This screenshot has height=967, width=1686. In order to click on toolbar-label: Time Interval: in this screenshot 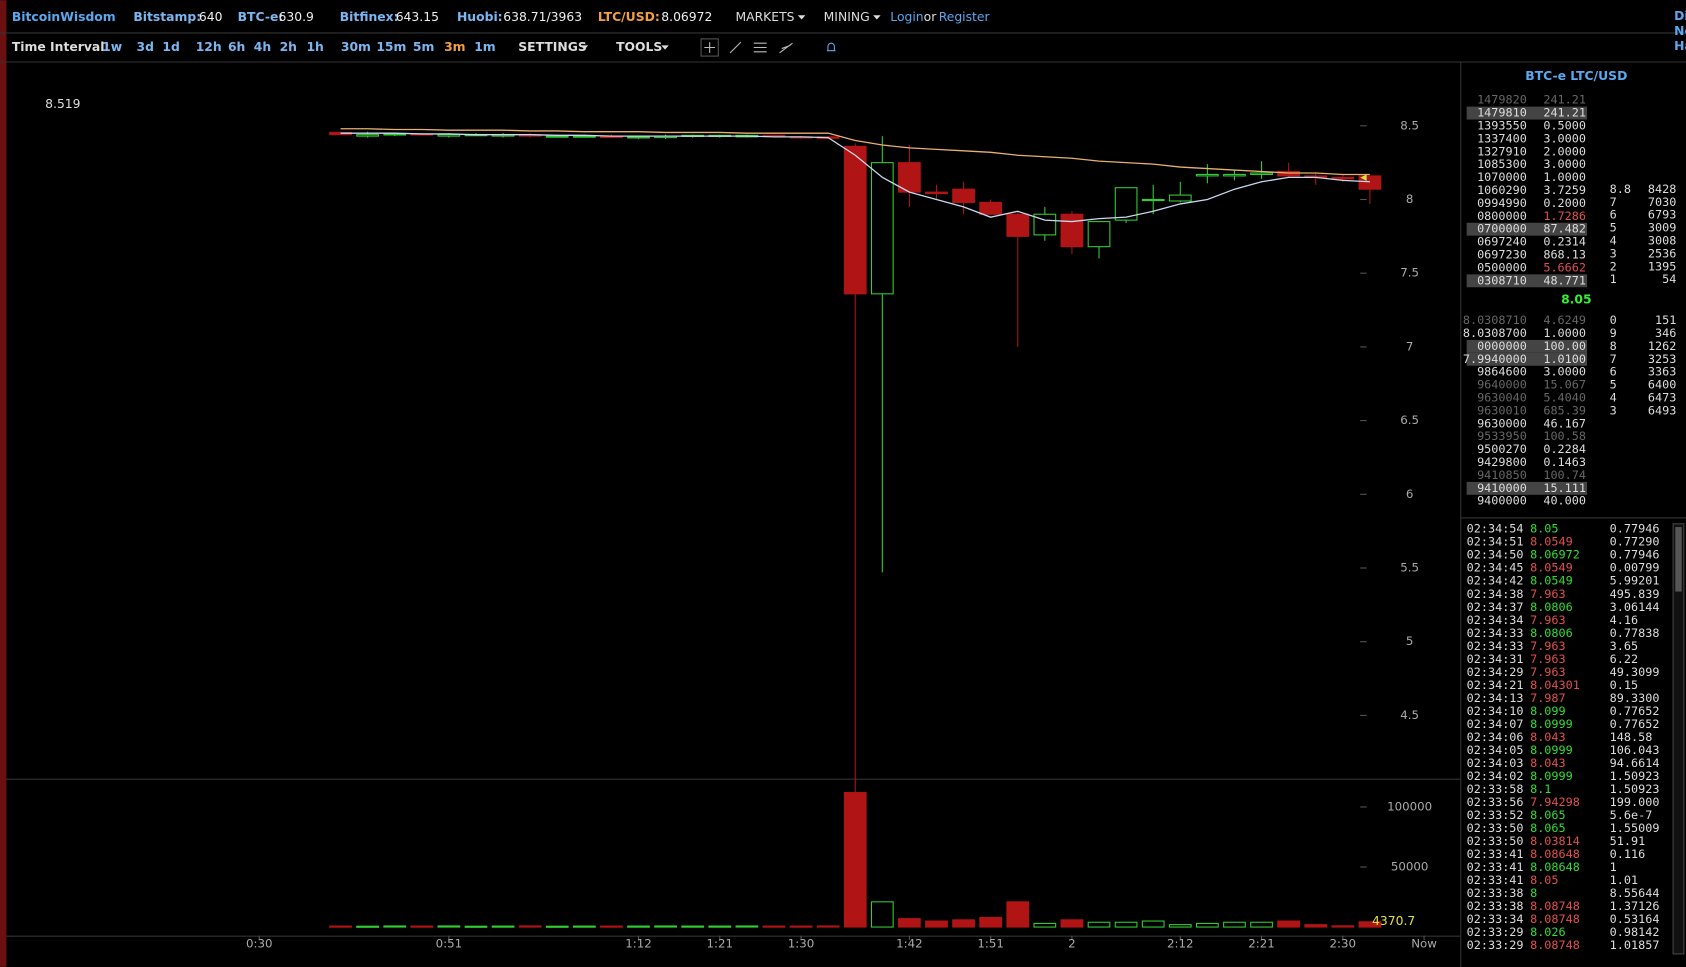, I will do `click(61, 47)`.